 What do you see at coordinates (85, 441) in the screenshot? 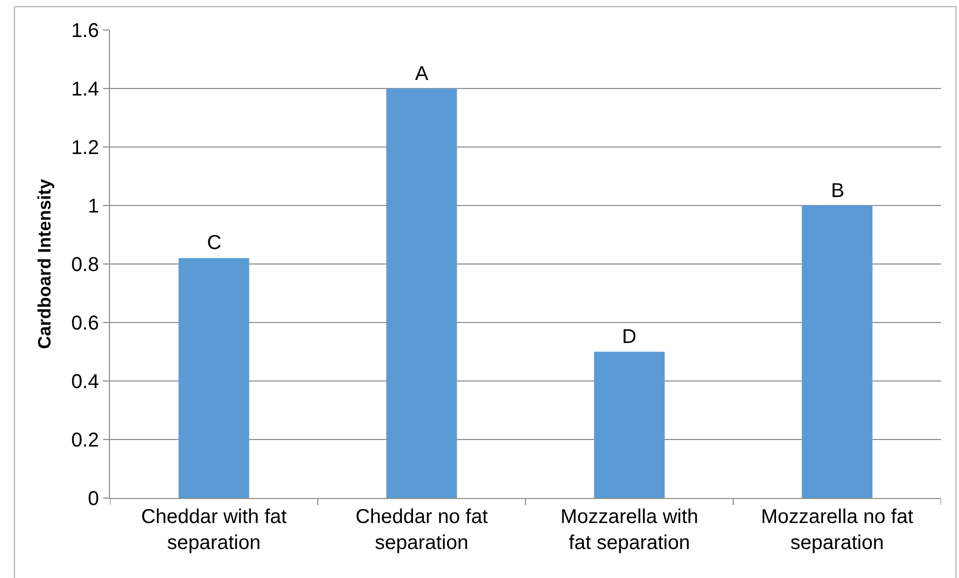
I see `y-tick-label: 0.2` at bounding box center [85, 441].